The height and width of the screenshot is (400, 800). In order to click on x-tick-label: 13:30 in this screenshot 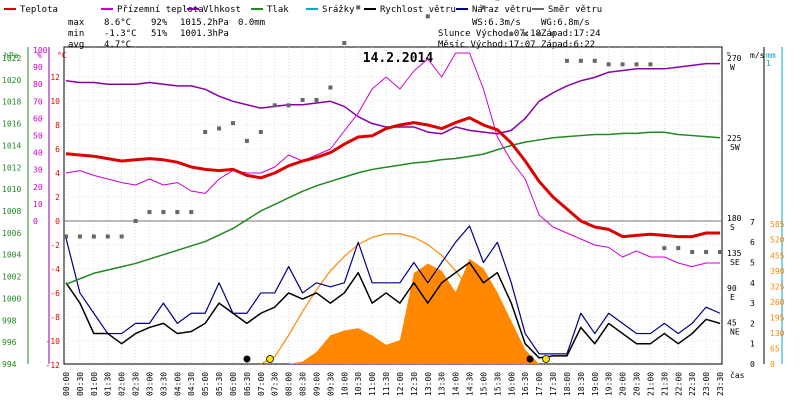, I will do `click(442, 384)`.